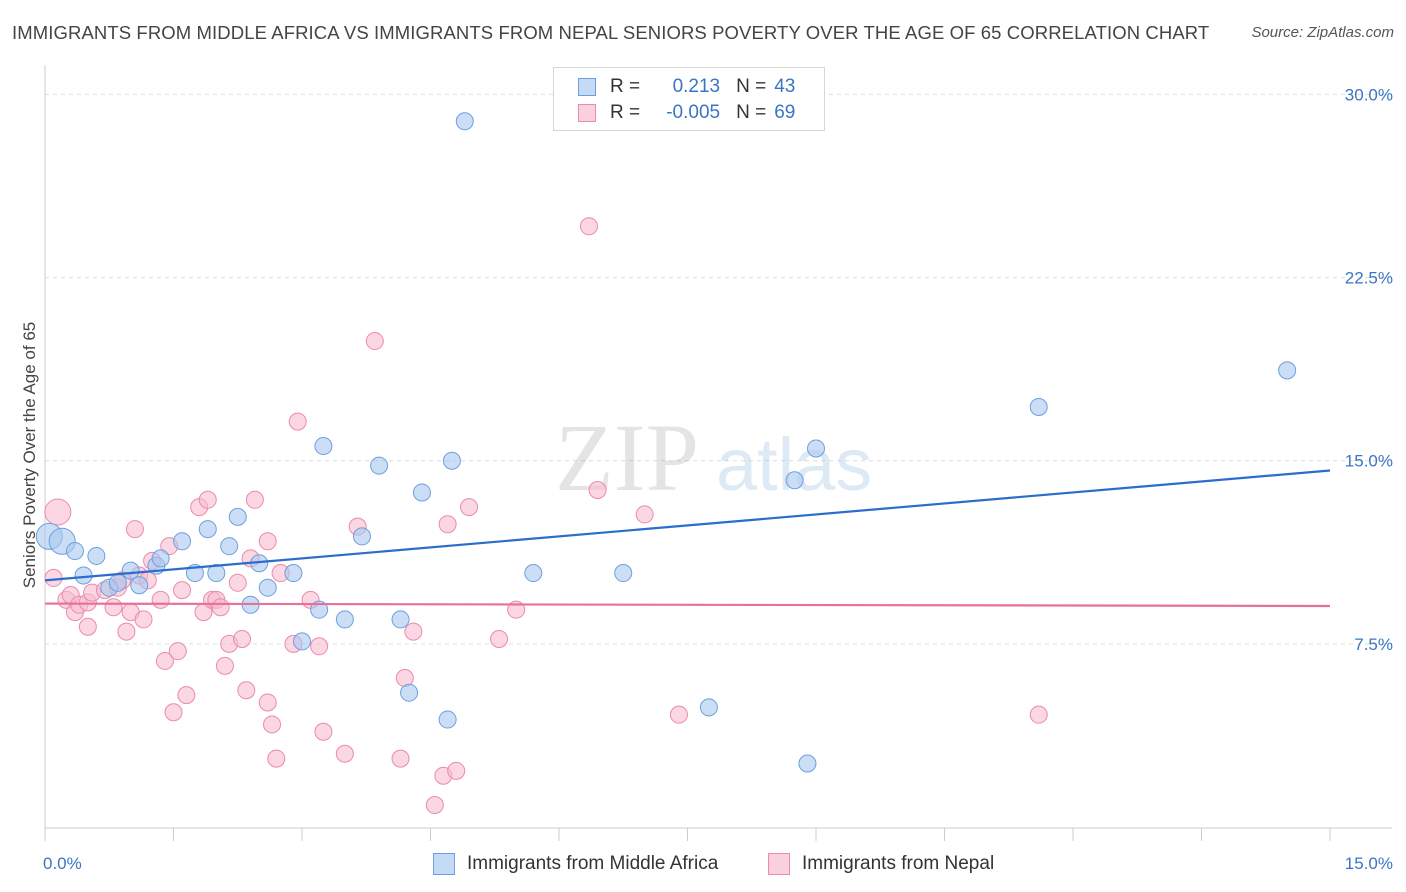  What do you see at coordinates (1369, 461) in the screenshot?
I see `y-tick-label: 15.0%` at bounding box center [1369, 461].